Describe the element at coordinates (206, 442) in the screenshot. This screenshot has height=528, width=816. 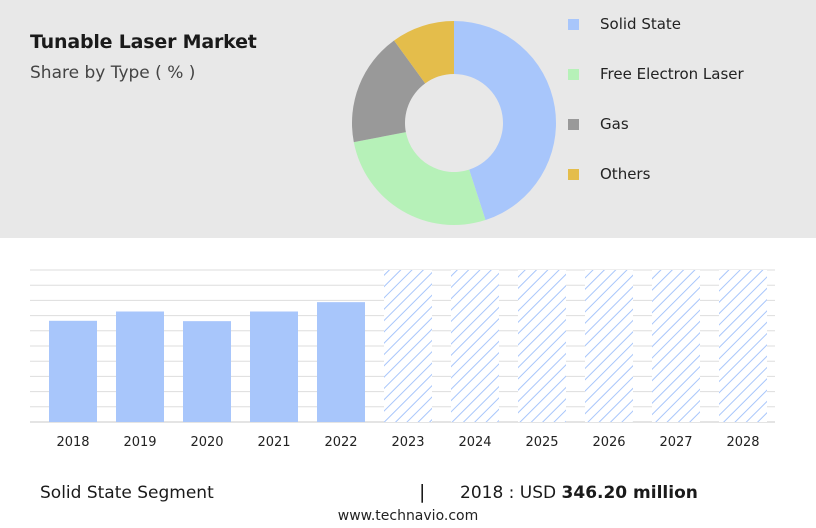
I see `x-tick-label-2020: 2020` at that location.